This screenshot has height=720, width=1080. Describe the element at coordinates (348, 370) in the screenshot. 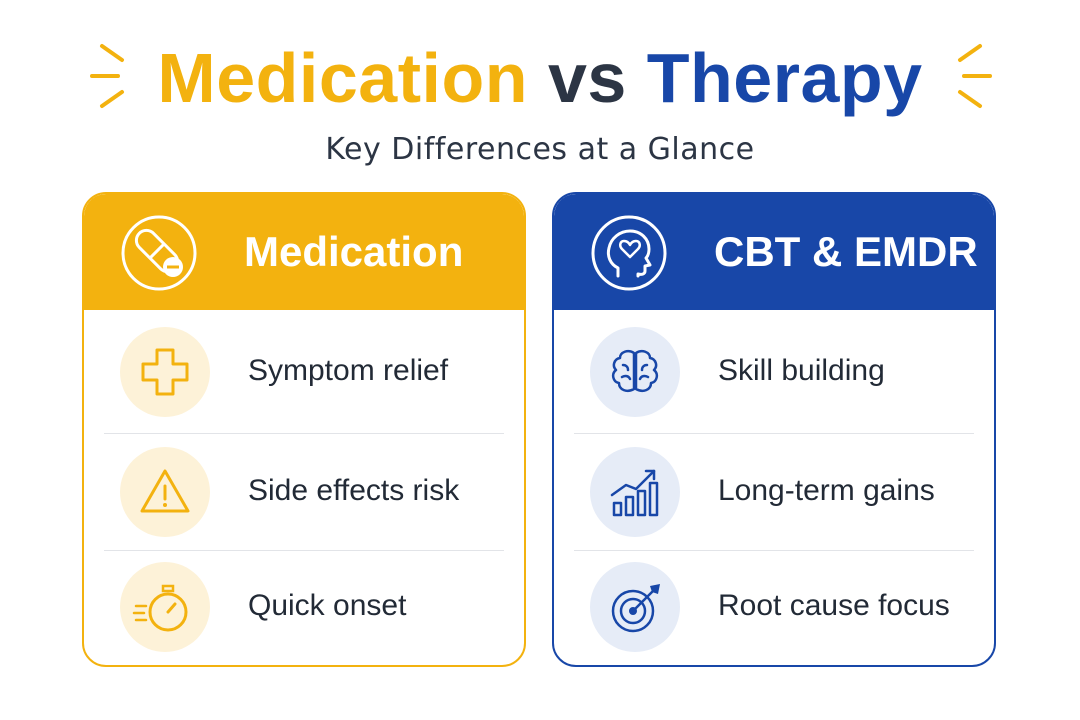

I see `list-item-label: Symptom relief` at that location.